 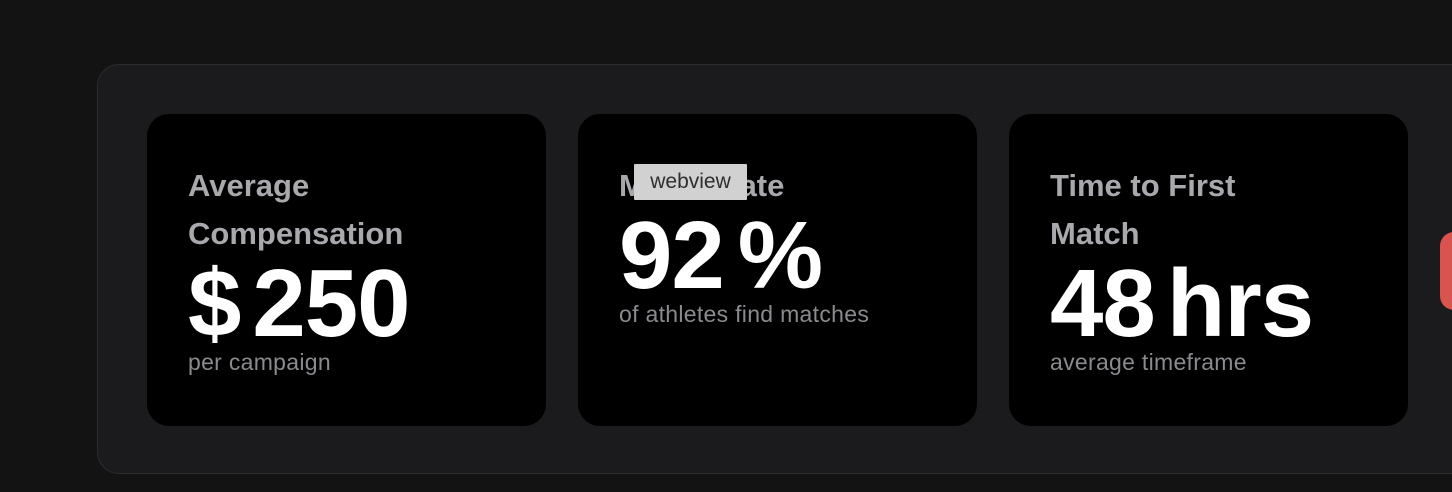 I want to click on stat-value-row: 92 %, so click(x=778, y=255).